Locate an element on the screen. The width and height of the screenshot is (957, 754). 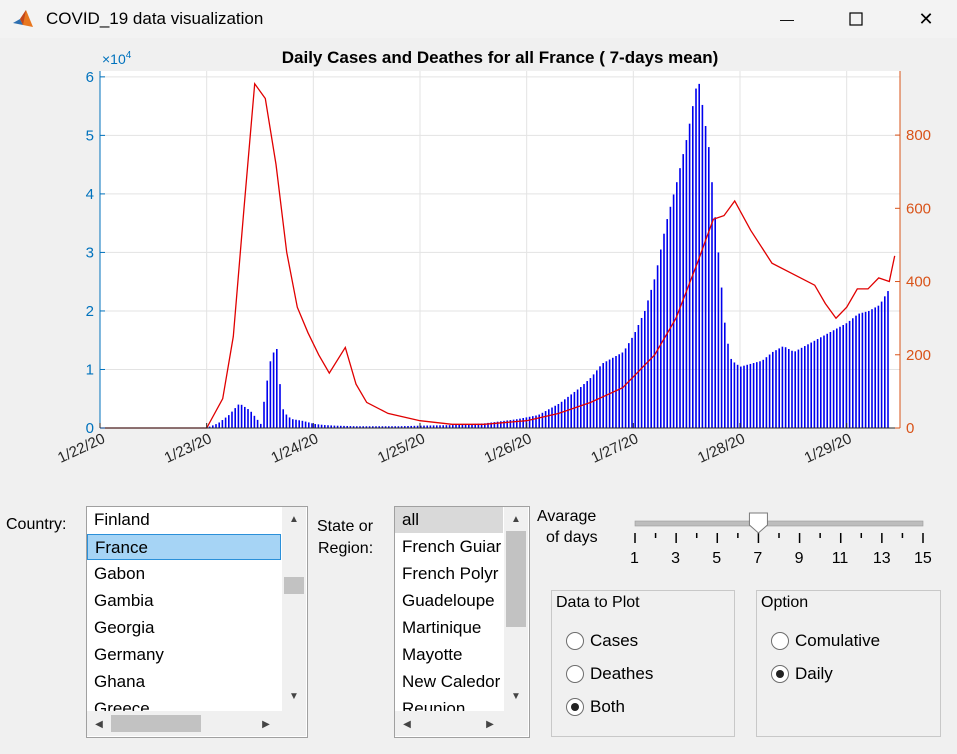
country-list-item: Gabon is located at coordinates (120, 573).